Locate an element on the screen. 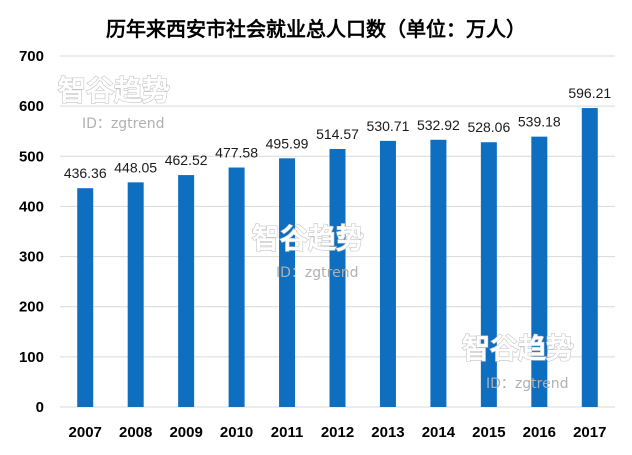 The height and width of the screenshot is (455, 632). x-tick-label: 2011 is located at coordinates (287, 432).